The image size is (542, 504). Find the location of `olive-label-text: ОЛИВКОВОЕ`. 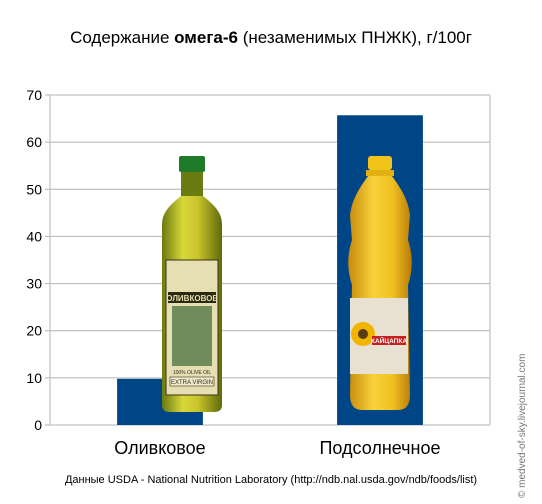

olive-label-text: ОЛИВКОВОЕ is located at coordinates (192, 298).